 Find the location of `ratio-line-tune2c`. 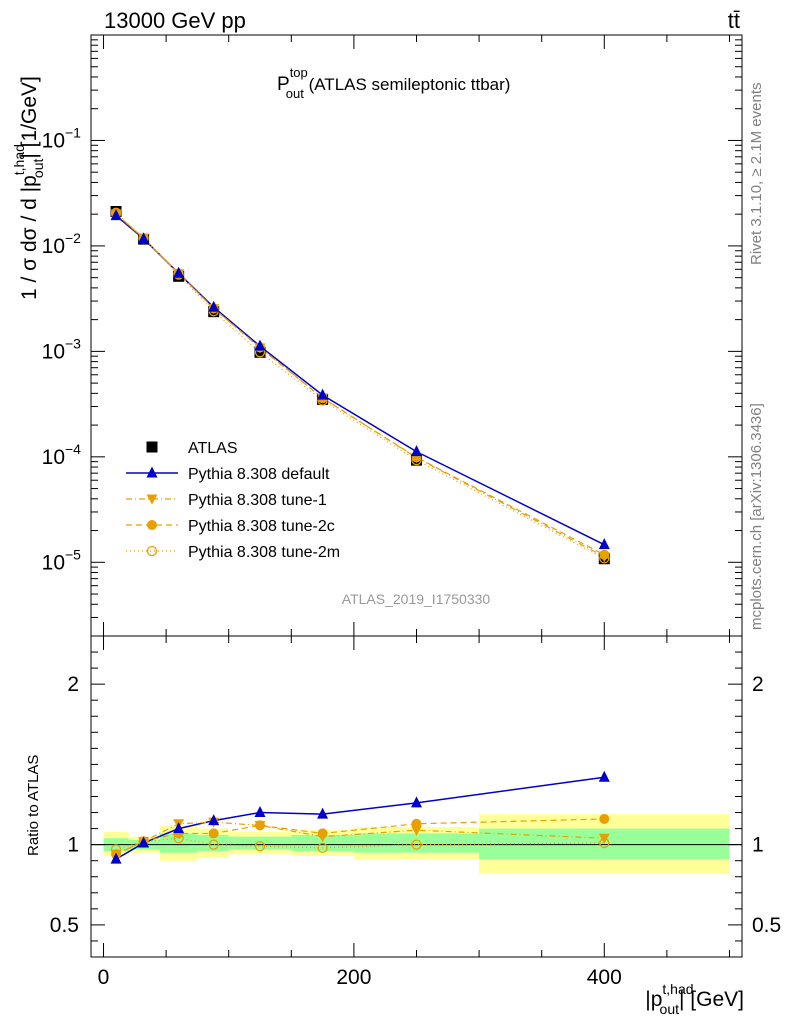

ratio-line-tune2c is located at coordinates (360, 836).